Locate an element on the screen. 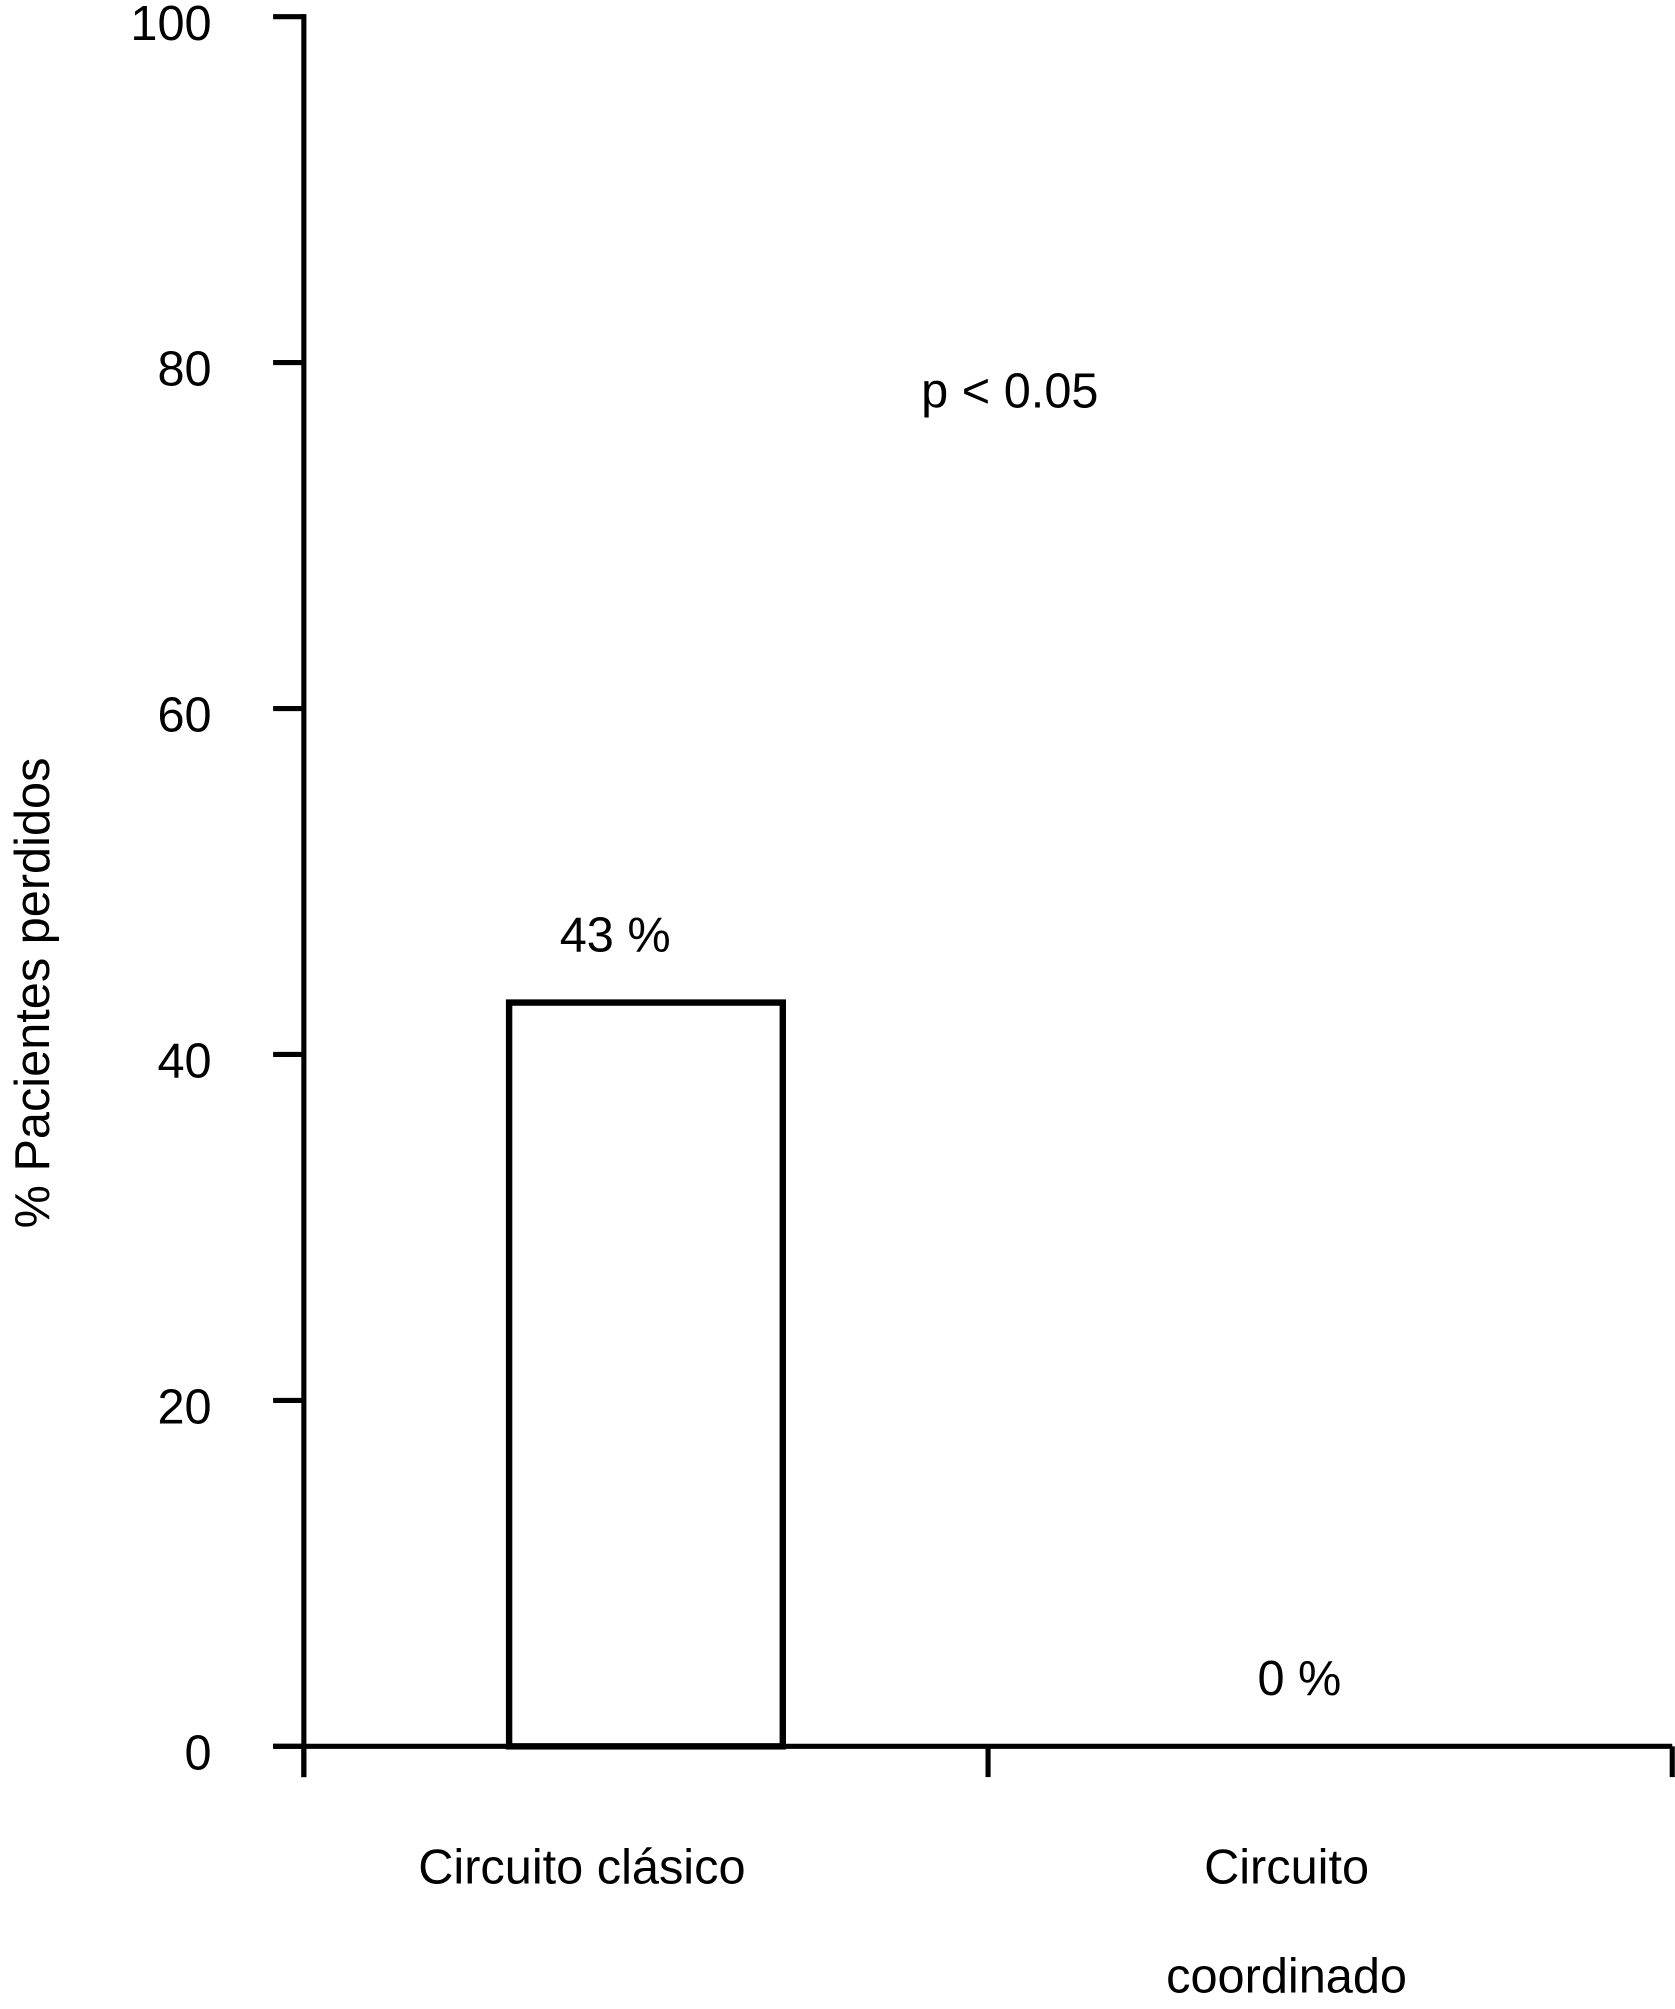  y-tick-label: 80 is located at coordinates (184, 370).